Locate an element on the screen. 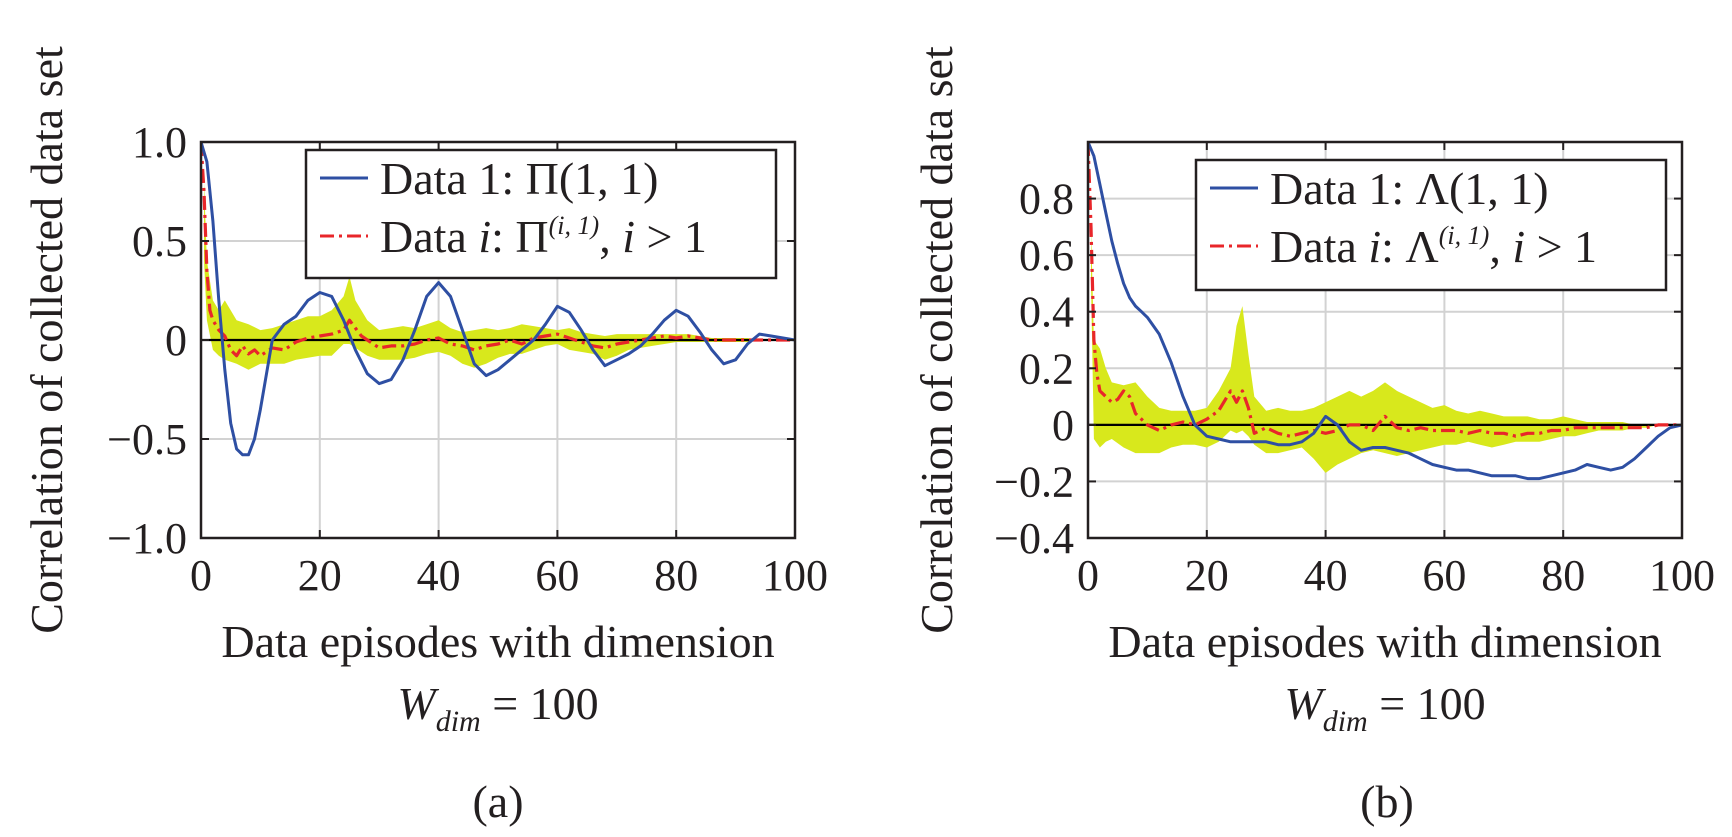  legend-label-data-1: Data 1: Λ(1, 1) is located at coordinates (1409, 188).